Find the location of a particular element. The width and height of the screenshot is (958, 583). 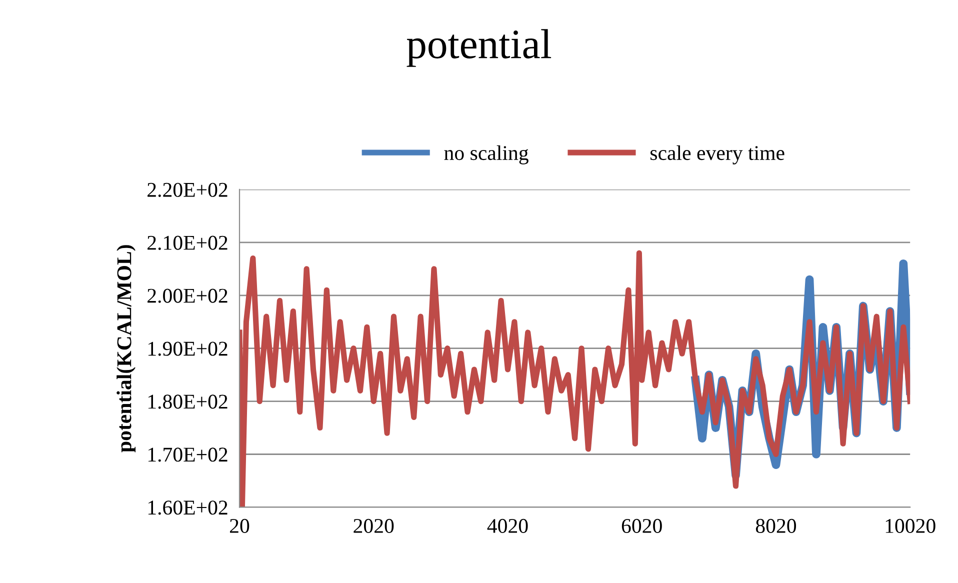

legend-label: no scaling is located at coordinates (486, 154).